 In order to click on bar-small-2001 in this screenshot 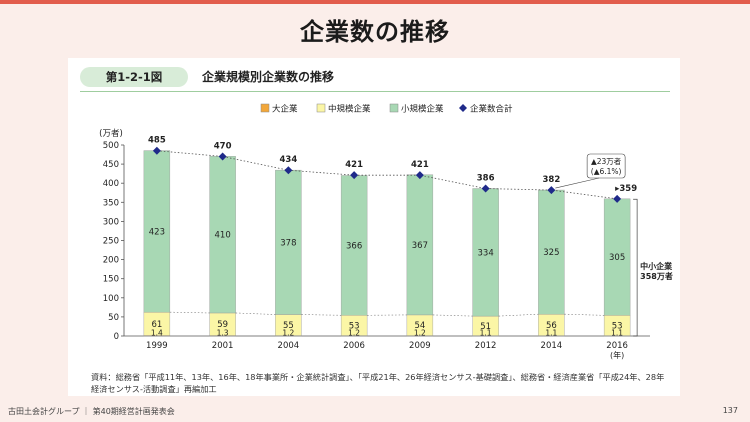, I will do `click(222, 235)`.